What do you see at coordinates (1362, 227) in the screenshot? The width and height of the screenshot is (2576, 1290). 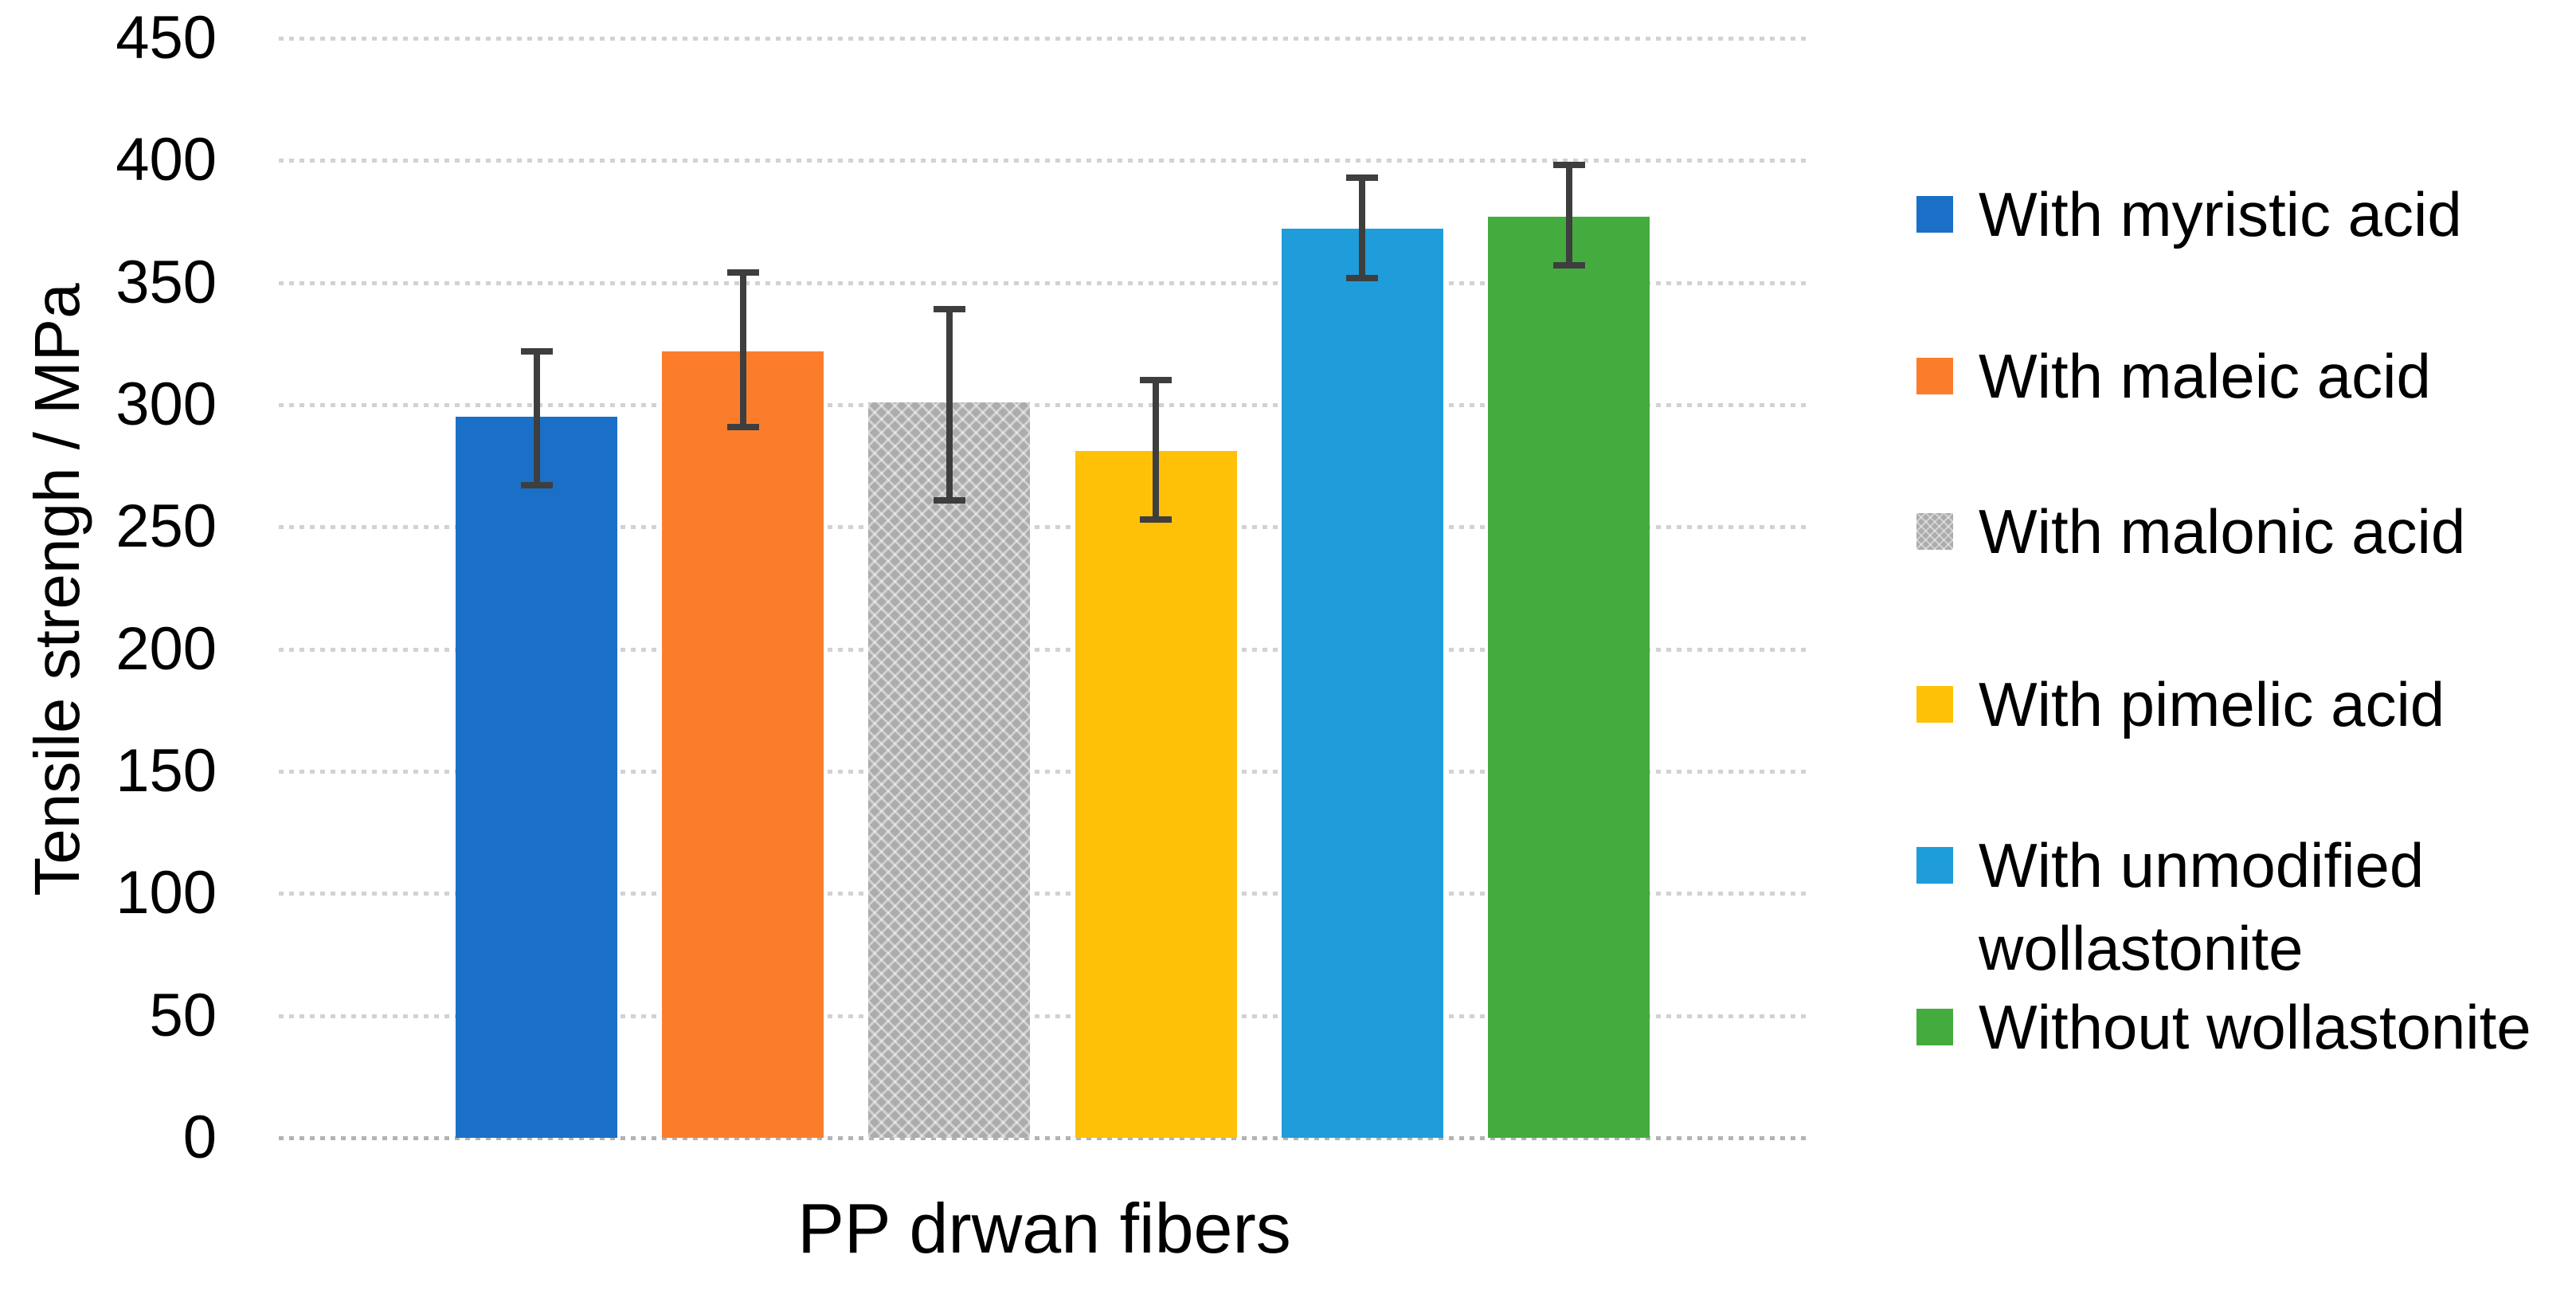 I see `error-bar-with-unmodified-wollastonite` at bounding box center [1362, 227].